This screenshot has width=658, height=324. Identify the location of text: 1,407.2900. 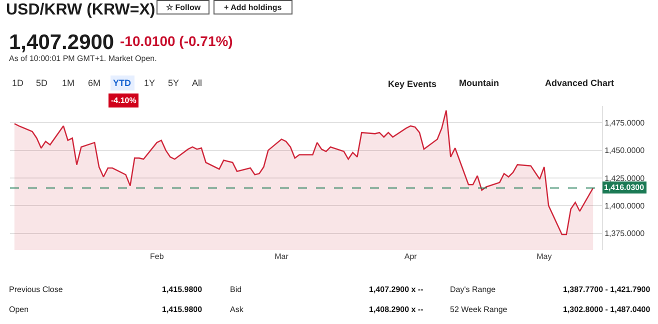
(61, 42).